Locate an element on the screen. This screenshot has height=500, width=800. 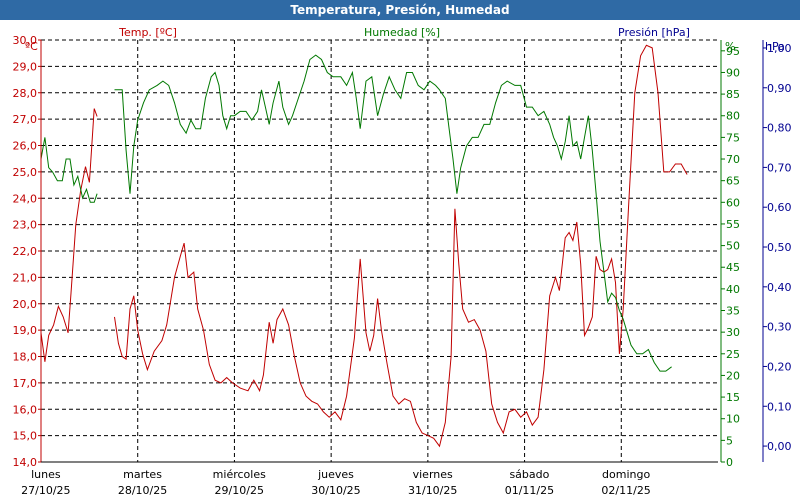
temp-tick-label: 14,0 is located at coordinates (25, 462).